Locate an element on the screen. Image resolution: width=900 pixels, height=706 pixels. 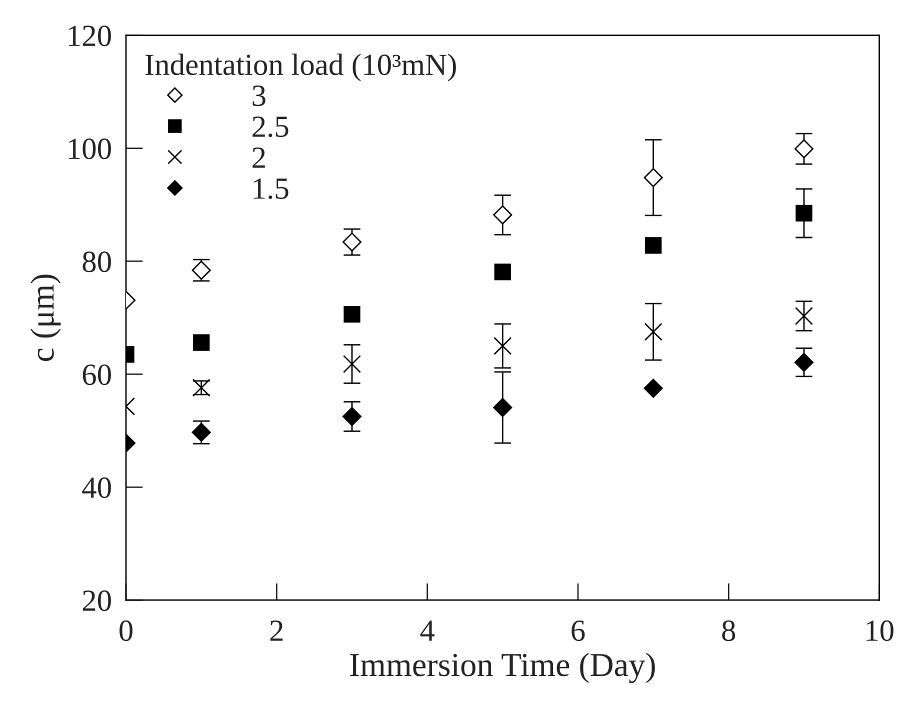
legend-label: 1.5 is located at coordinates (271, 189).